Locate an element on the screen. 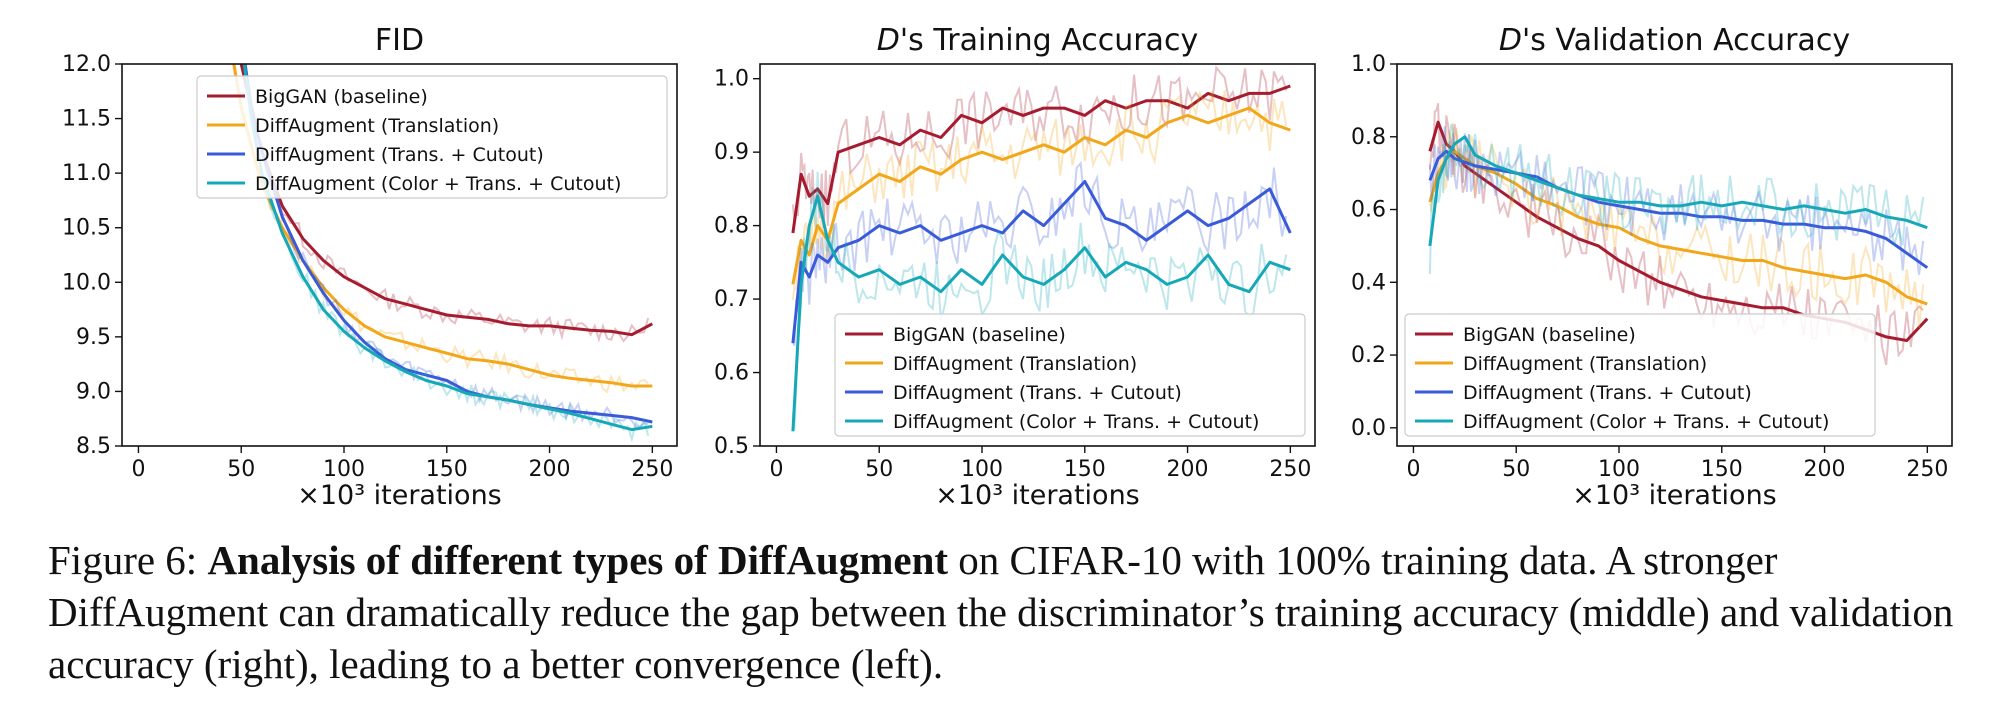  y-tick-label: 9.5 is located at coordinates (93, 337).